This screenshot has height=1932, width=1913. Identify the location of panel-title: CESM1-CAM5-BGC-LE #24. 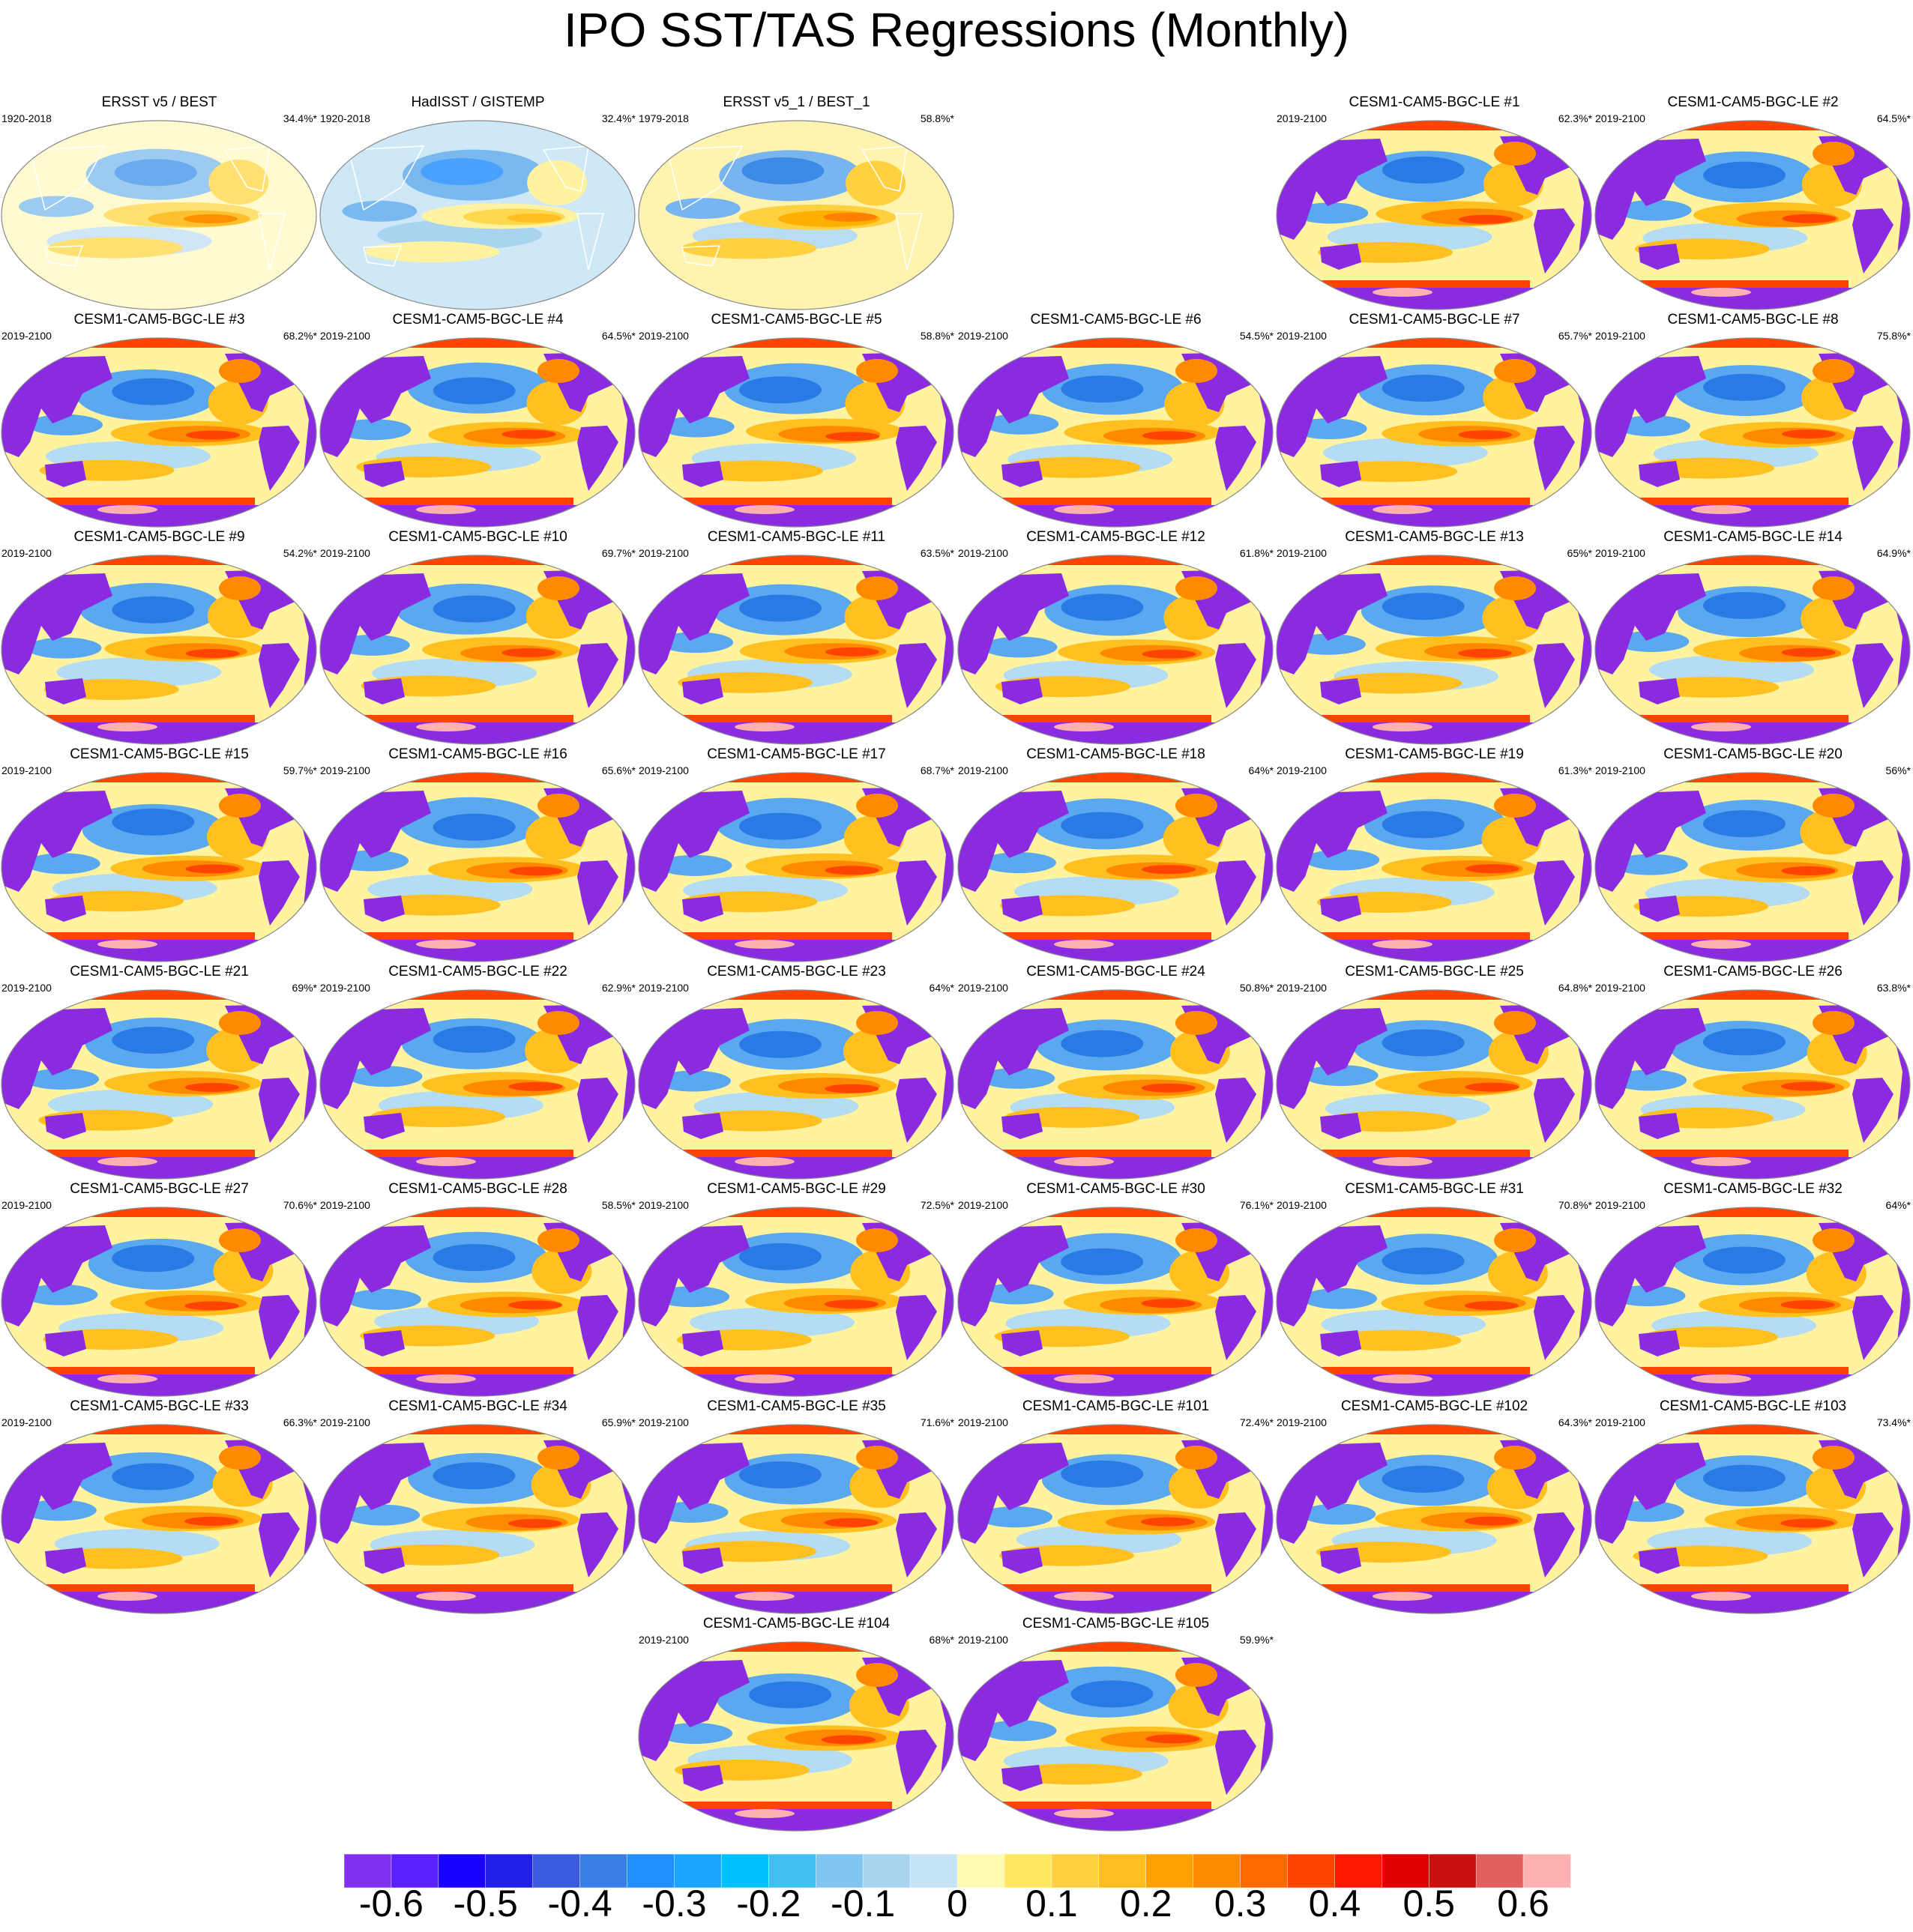
(1116, 972).